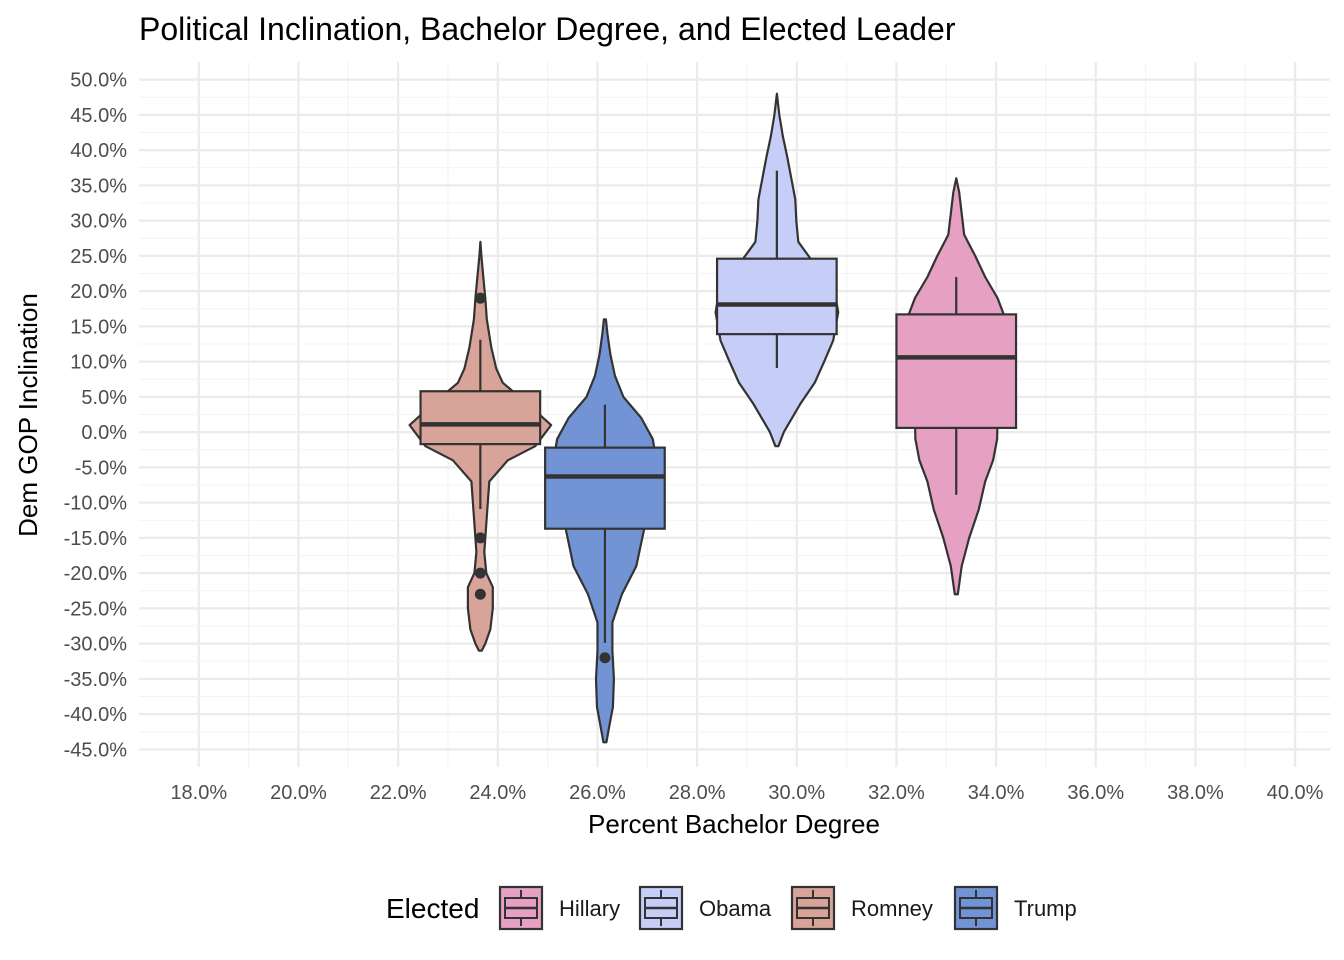 This screenshot has width=1344, height=960. I want to click on x-tick-label: 40.0%, so click(1295, 793).